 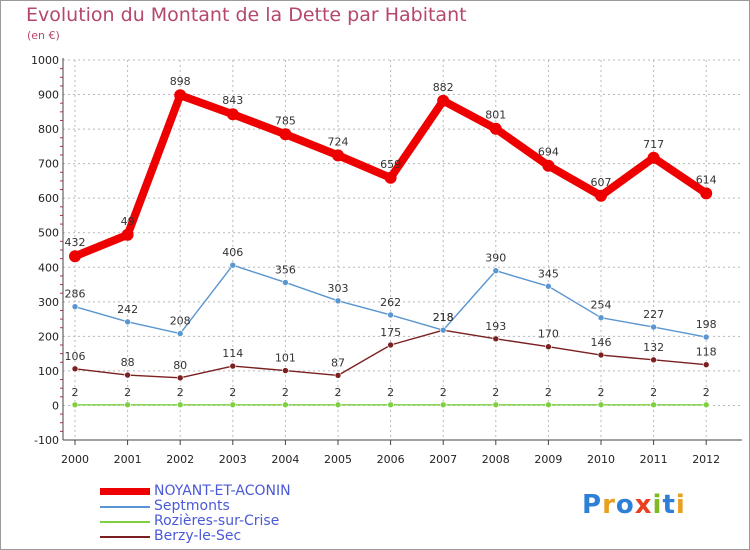 I want to click on value-label: 49, so click(x=128, y=221).